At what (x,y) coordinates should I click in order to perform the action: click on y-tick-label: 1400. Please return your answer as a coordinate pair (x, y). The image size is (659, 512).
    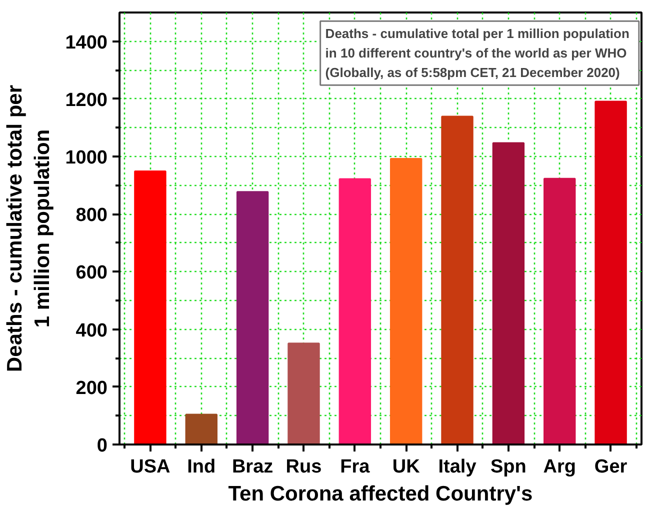
    Looking at the image, I should click on (86, 43).